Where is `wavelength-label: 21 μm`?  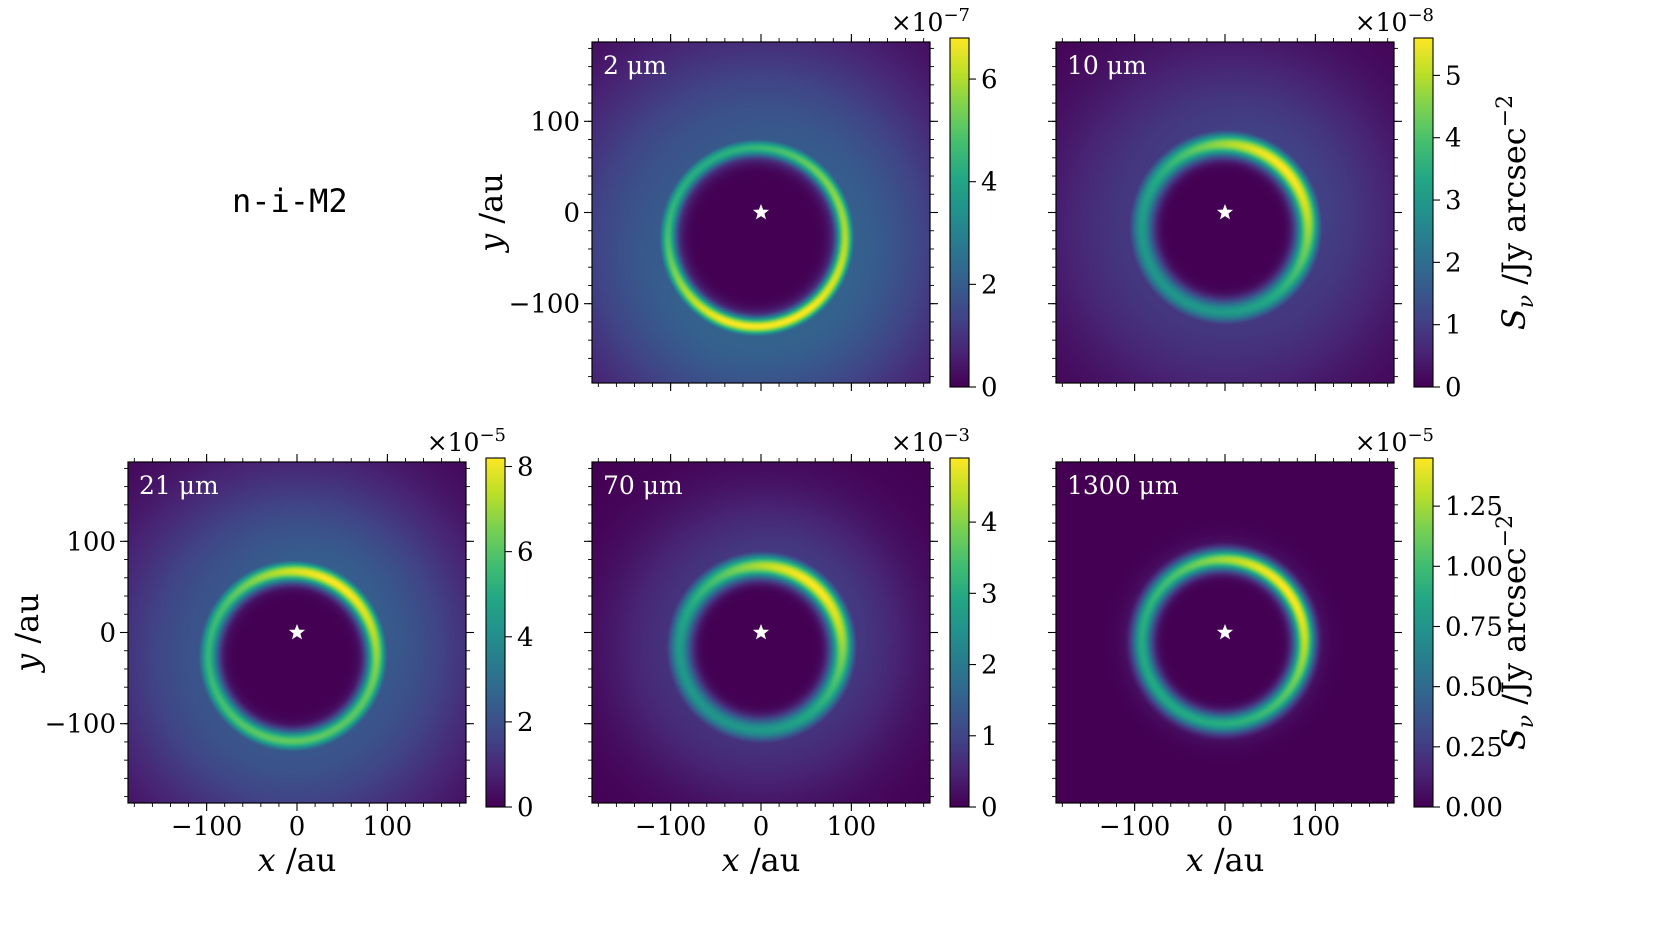 wavelength-label: 21 μm is located at coordinates (179, 485).